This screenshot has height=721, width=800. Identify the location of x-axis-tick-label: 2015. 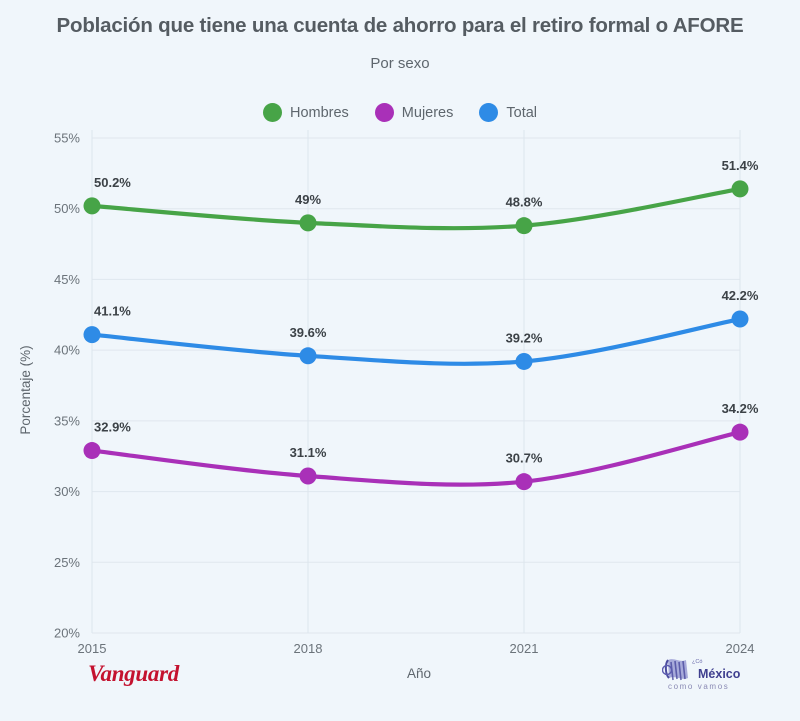
(92, 648).